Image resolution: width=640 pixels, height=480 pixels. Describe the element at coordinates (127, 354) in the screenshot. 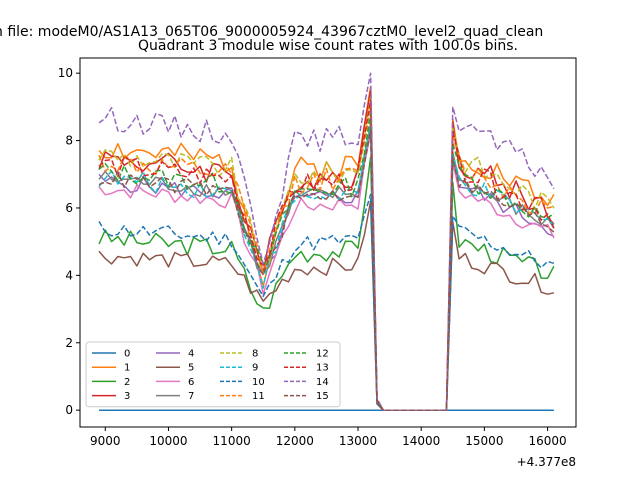

I see `legend-label-0: 0` at that location.